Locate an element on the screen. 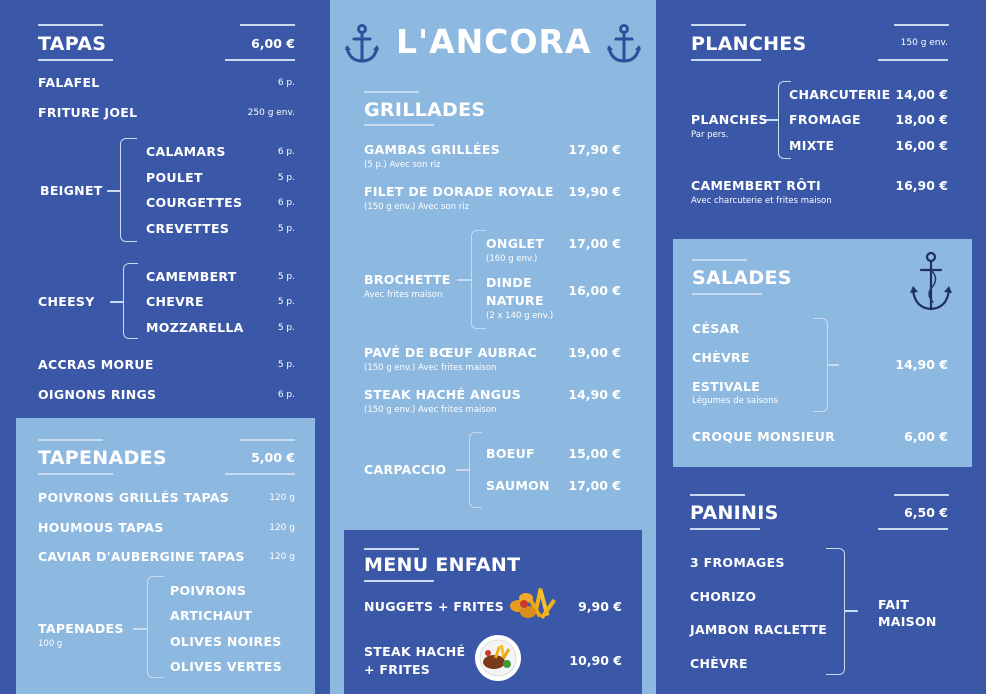 The width and height of the screenshot is (986, 694). item-price: 18,00 € is located at coordinates (921, 119).